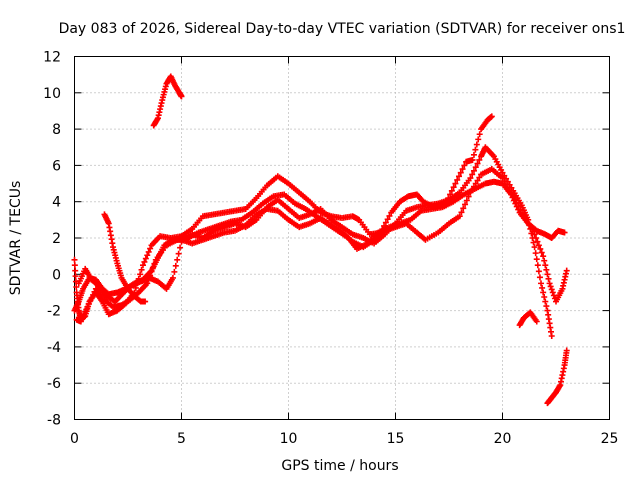  I want to click on y-tick-label: 2, so click(56, 239).